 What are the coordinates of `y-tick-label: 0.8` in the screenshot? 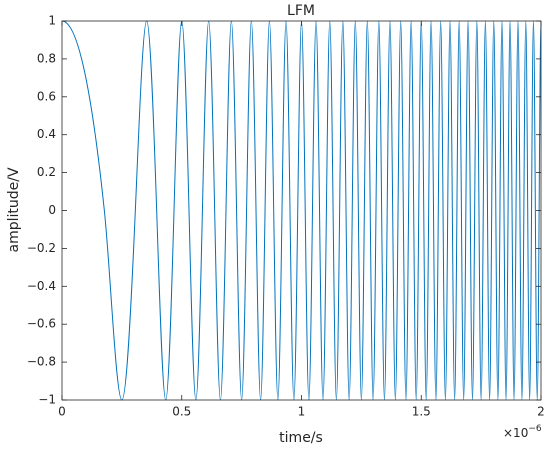 It's located at (46, 58).